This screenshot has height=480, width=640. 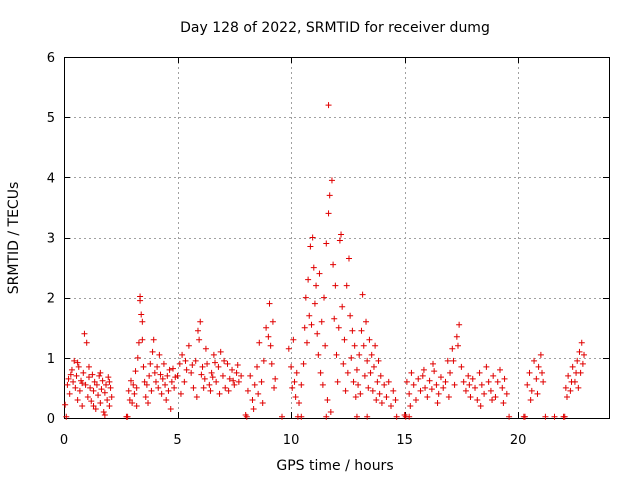 I want to click on x-tick-label: 10, so click(x=291, y=440).